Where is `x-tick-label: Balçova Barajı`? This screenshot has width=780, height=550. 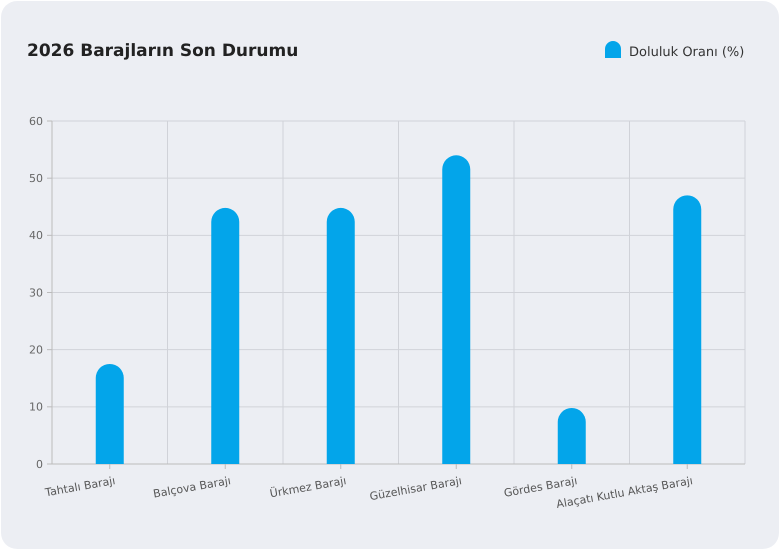
x-tick-label: Balçova Barajı is located at coordinates (192, 487).